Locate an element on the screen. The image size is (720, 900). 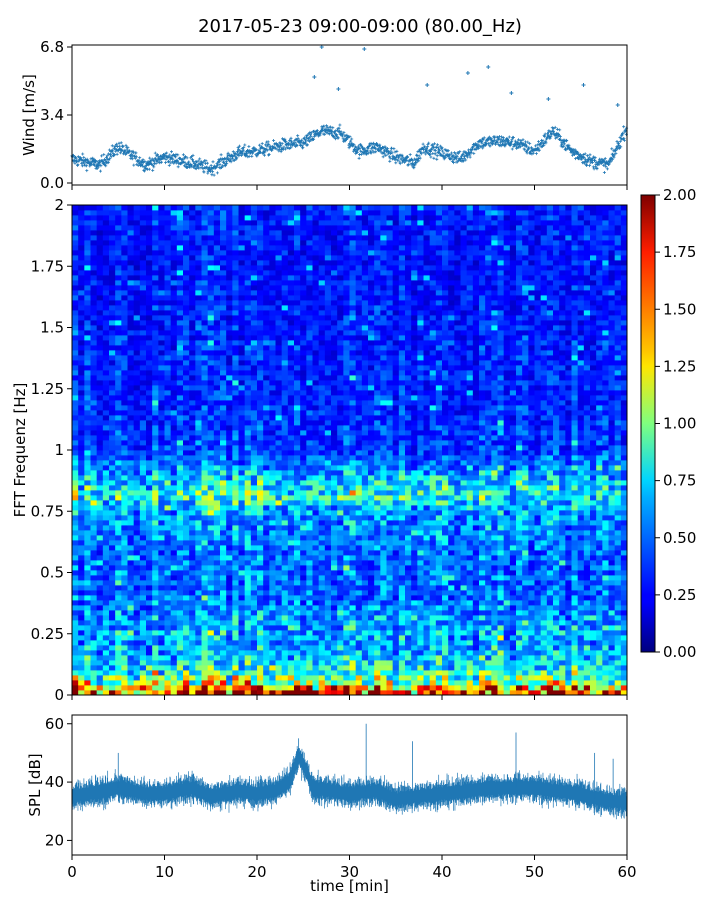
wind-y-tick-label: 6.8 is located at coordinates (52, 47).